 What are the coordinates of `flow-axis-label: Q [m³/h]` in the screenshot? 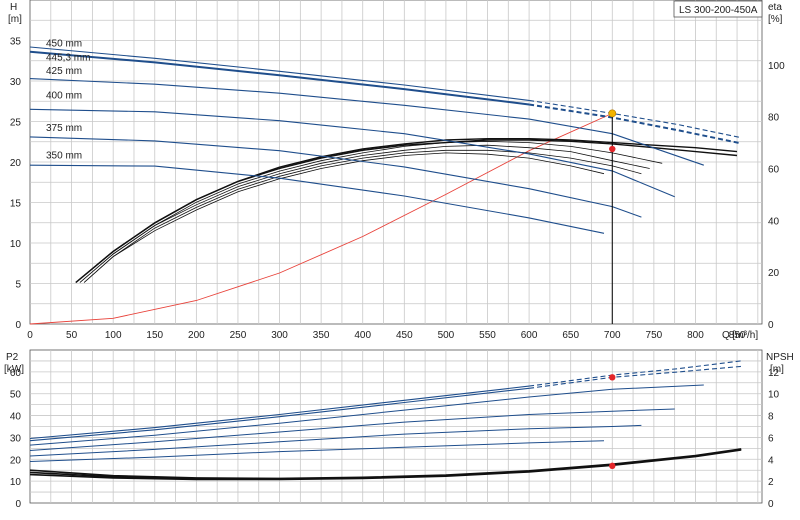 It's located at (740, 335).